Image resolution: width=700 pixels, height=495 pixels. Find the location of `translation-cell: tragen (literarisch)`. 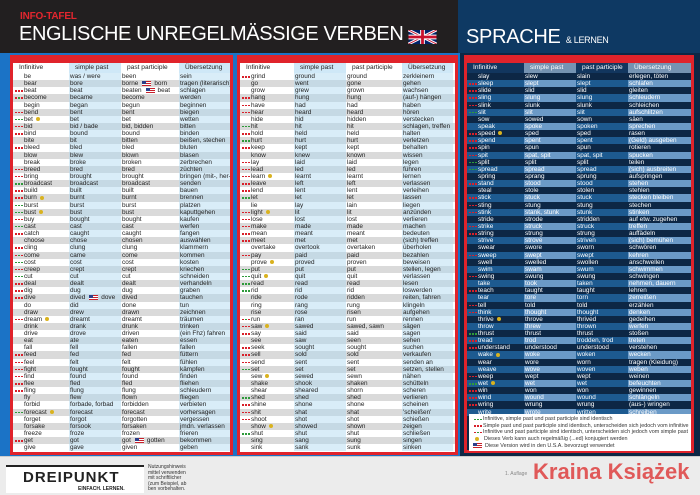

translation-cell: tragen (literarisch) is located at coordinates (204, 84).